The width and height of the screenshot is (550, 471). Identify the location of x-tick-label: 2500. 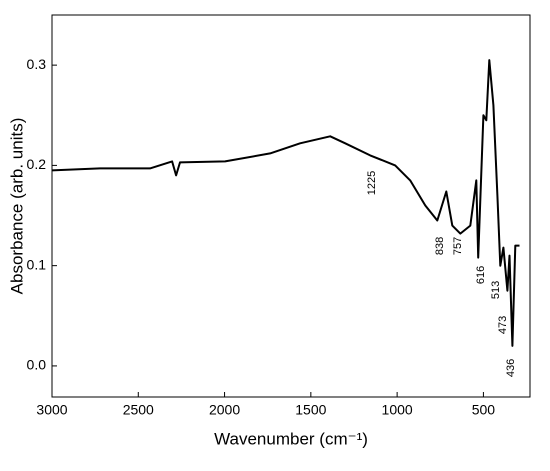
(138, 410).